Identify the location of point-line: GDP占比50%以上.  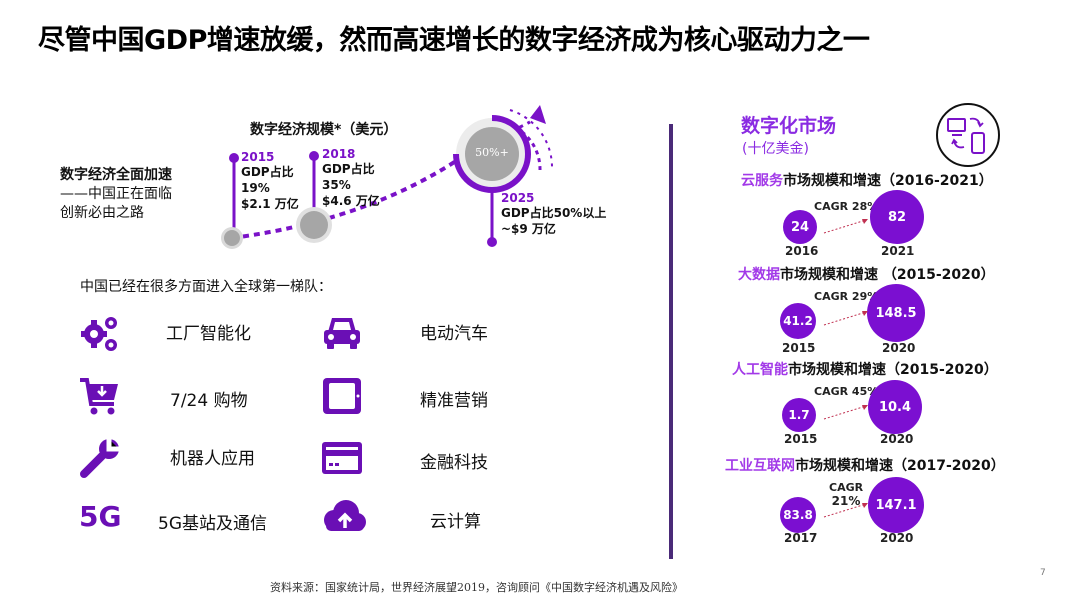
(554, 213).